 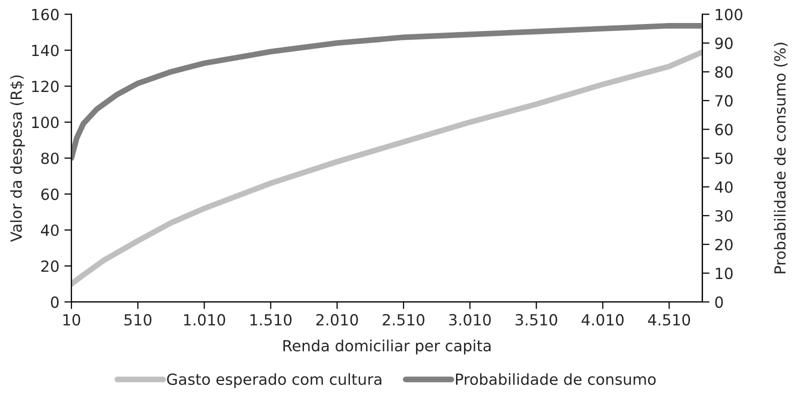 What do you see at coordinates (669, 320) in the screenshot?
I see `x-tick-label: 4.510` at bounding box center [669, 320].